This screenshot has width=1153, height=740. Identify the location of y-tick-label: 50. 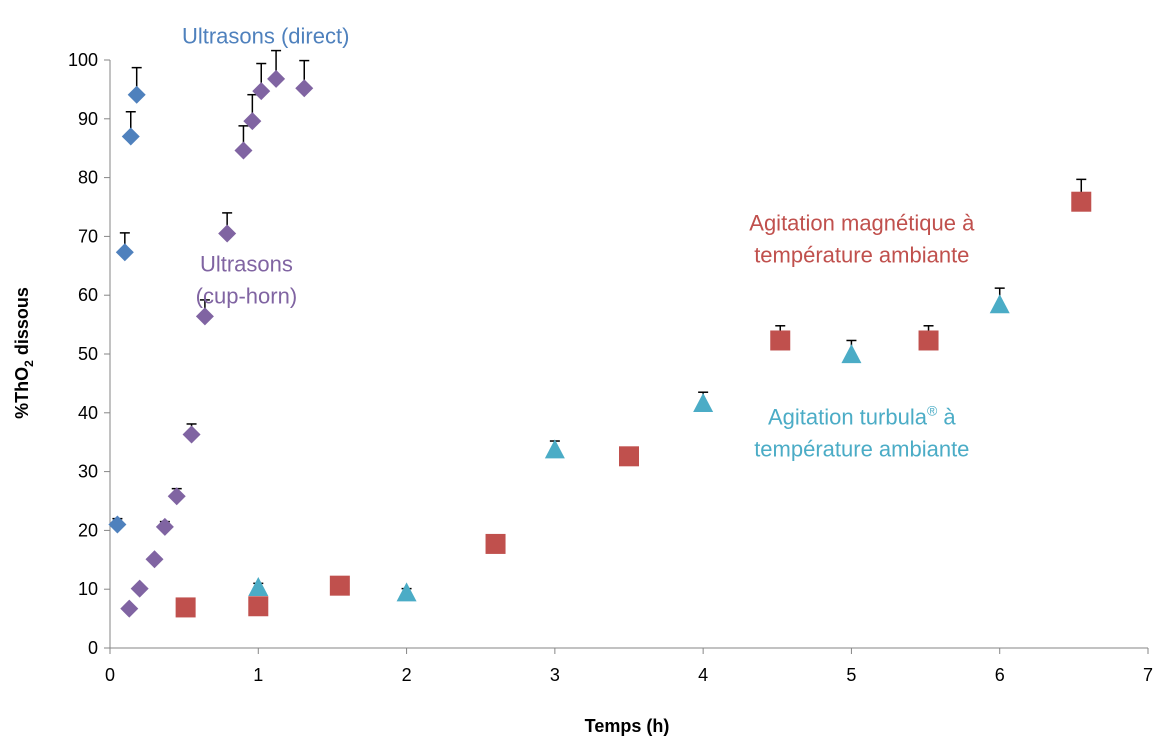
(88, 354).